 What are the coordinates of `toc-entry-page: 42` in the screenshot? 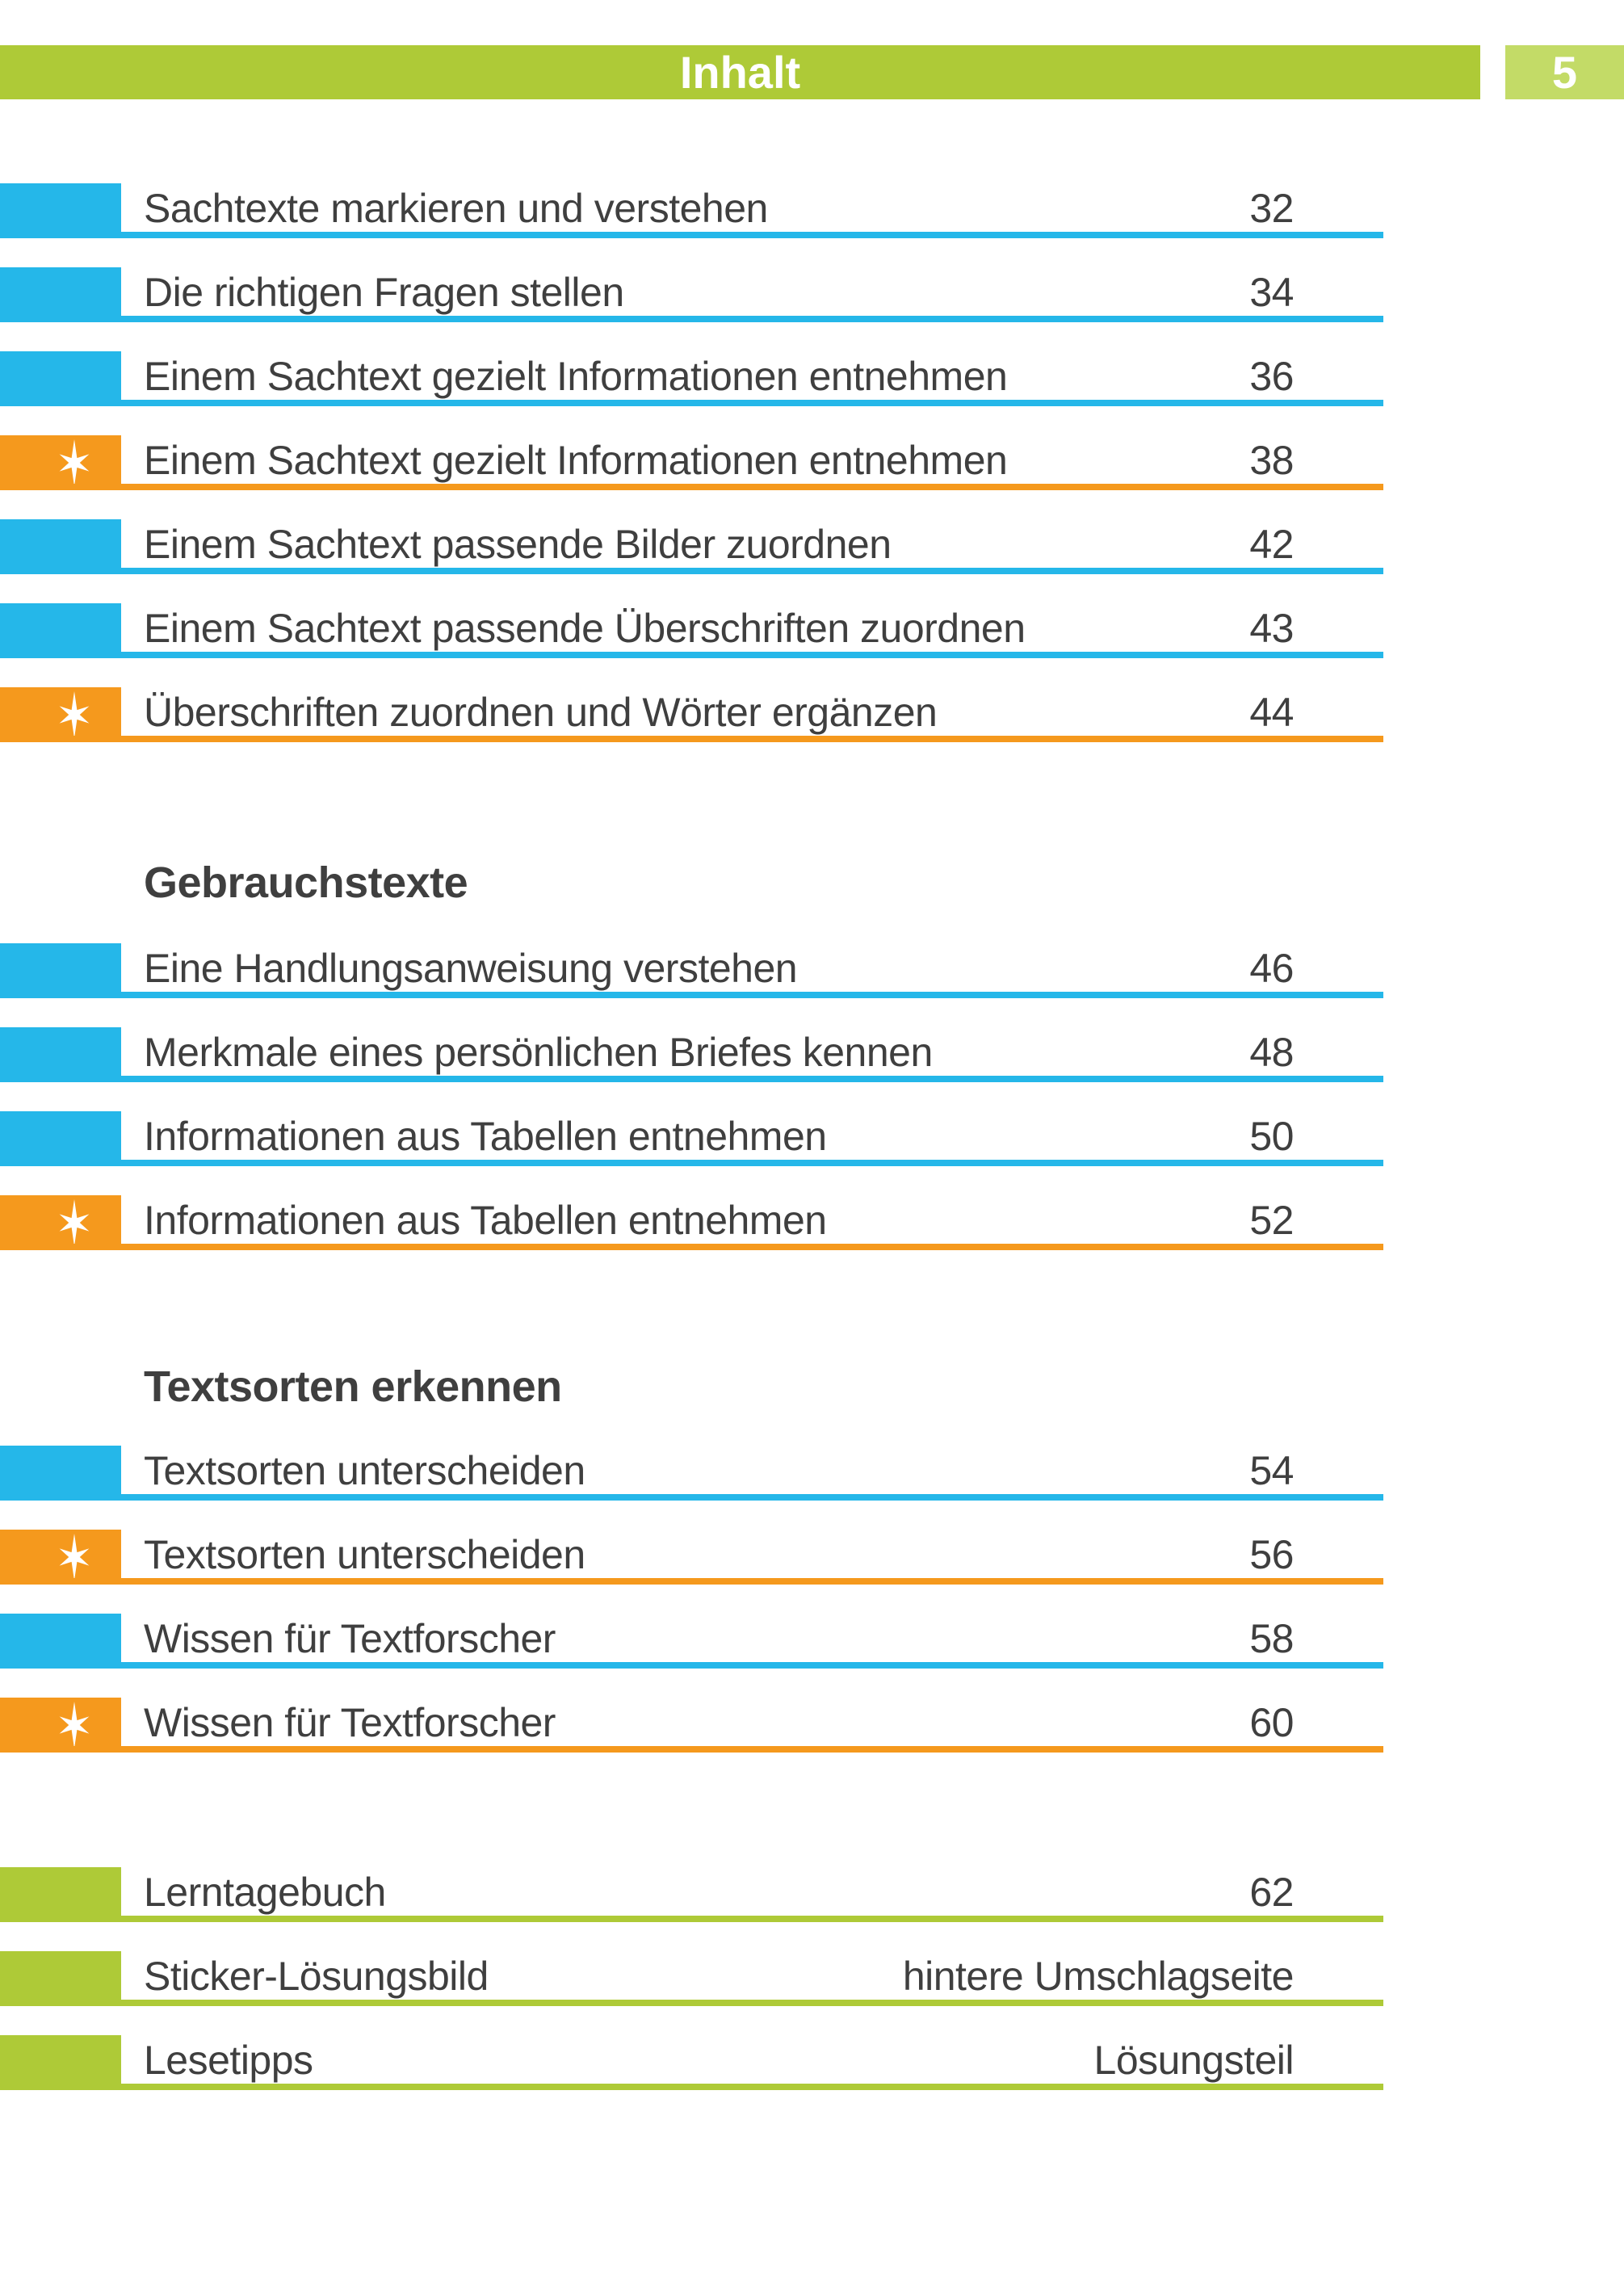 It's located at (1271, 545).